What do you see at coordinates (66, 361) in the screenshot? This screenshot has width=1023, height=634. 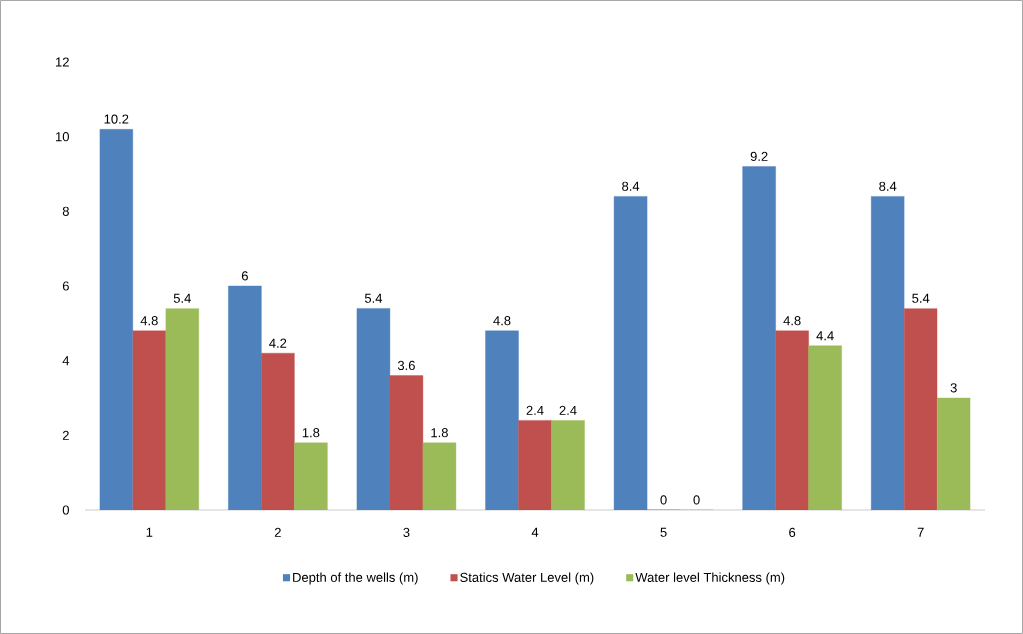 I see `y-tick-label: 4` at bounding box center [66, 361].